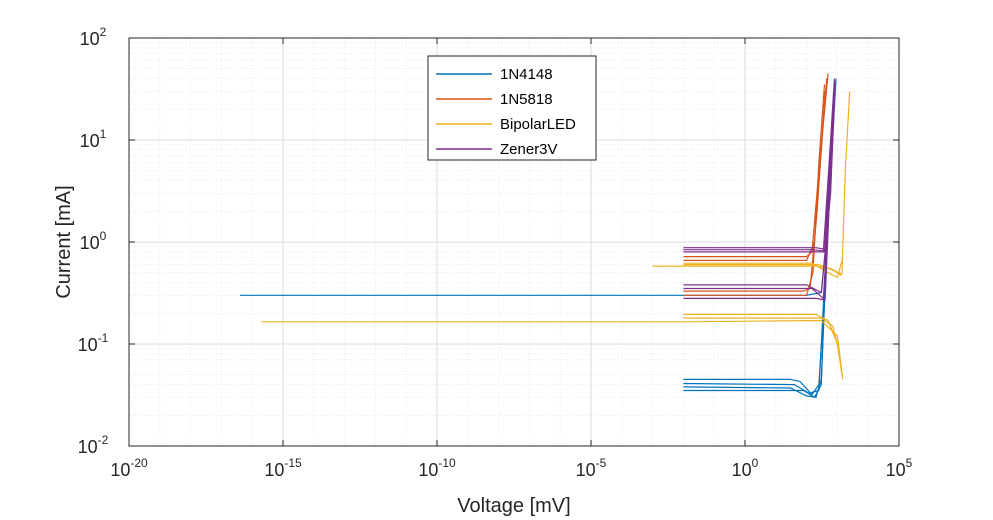  Describe the element at coordinates (601, 463) in the screenshot. I see `x-tick-exponent: -5` at that location.